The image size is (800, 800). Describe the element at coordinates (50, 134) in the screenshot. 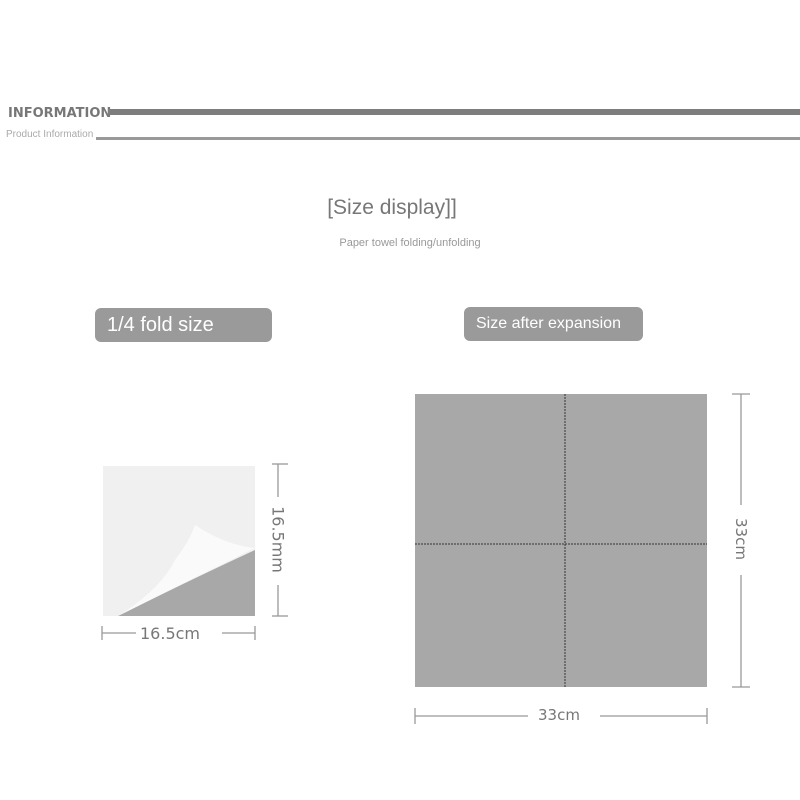

I see `info-subheading: Product Information` at that location.